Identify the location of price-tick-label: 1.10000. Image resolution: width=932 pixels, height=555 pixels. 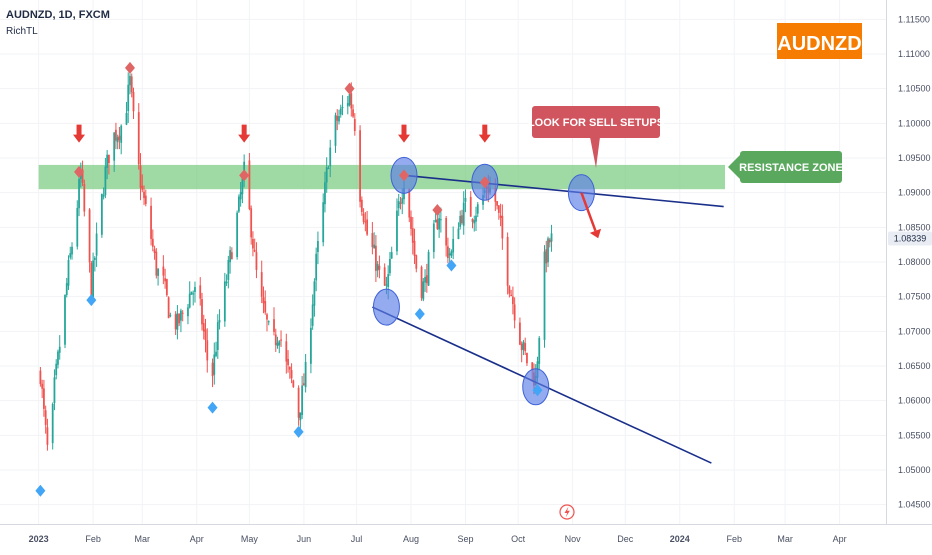
(914, 123).